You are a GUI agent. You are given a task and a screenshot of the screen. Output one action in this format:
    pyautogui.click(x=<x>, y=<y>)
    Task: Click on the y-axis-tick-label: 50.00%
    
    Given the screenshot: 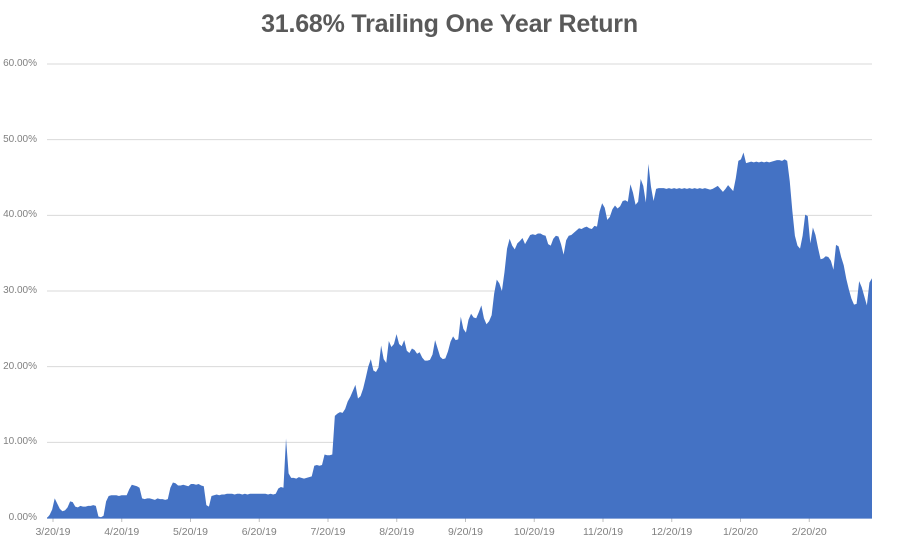 What is the action you would take?
    pyautogui.click(x=20, y=139)
    